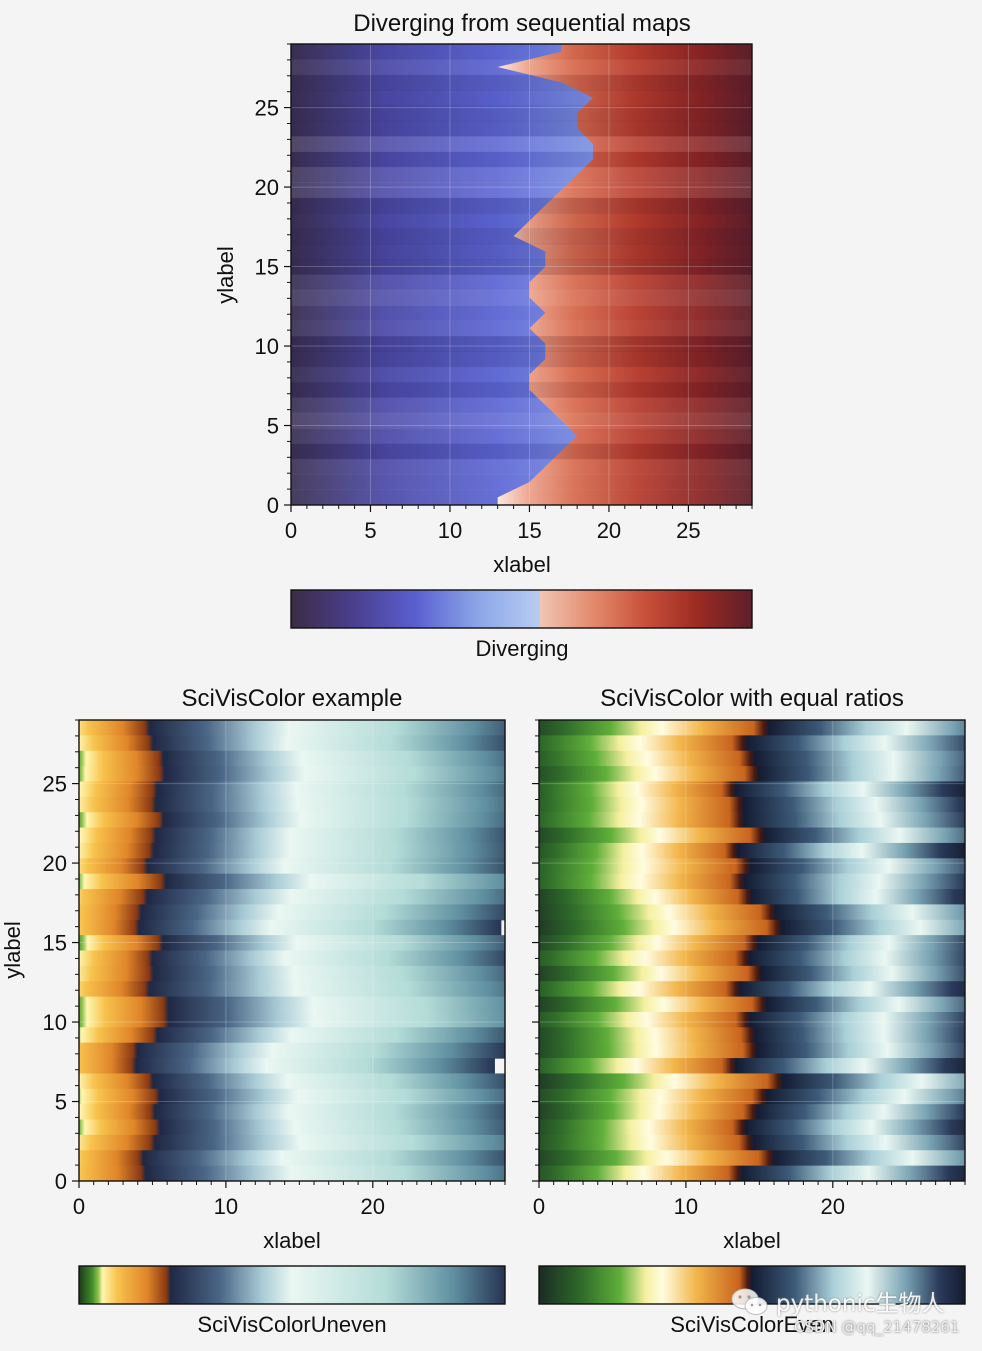 The height and width of the screenshot is (1351, 982). I want to click on y-tick-label: 10, so click(267, 346).